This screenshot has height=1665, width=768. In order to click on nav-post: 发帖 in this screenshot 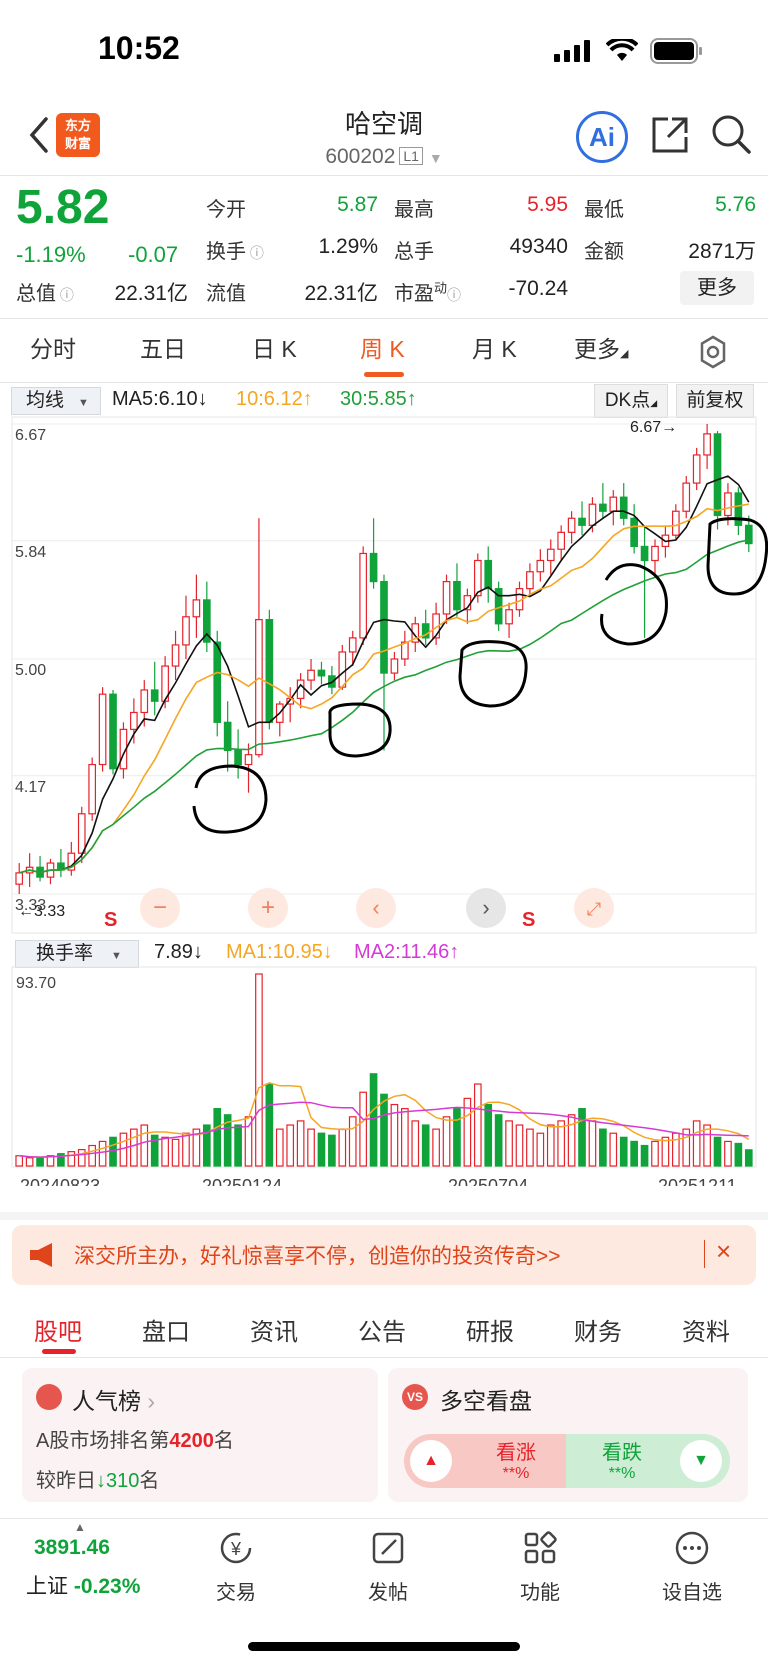, I will do `click(388, 1566)`.